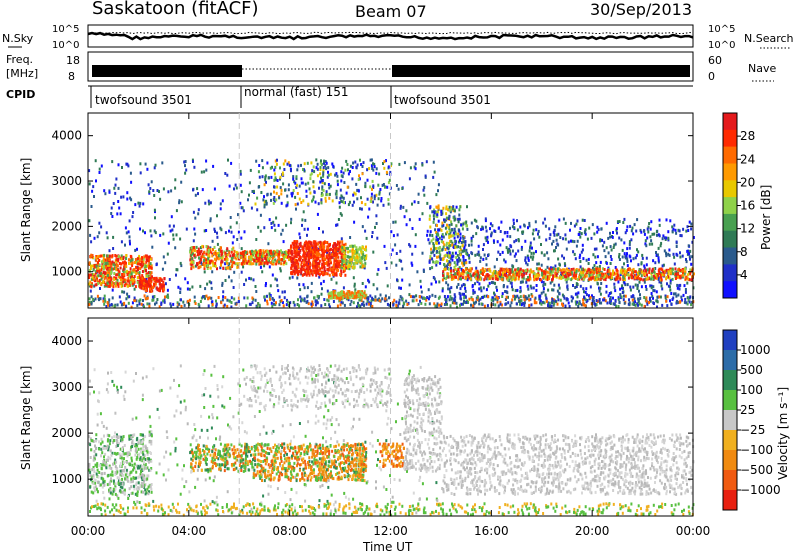 The image size is (800, 554). What do you see at coordinates (20, 94) in the screenshot?
I see `cpid-label: CPID` at bounding box center [20, 94].